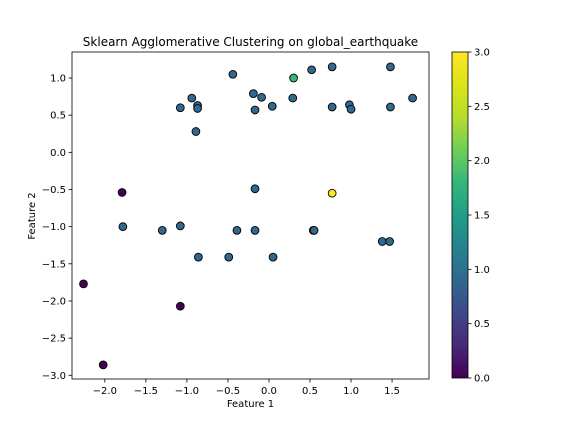 The width and height of the screenshot is (576, 432). What do you see at coordinates (482, 53) in the screenshot?
I see `colorbar-tick-label: 3.0` at bounding box center [482, 53].